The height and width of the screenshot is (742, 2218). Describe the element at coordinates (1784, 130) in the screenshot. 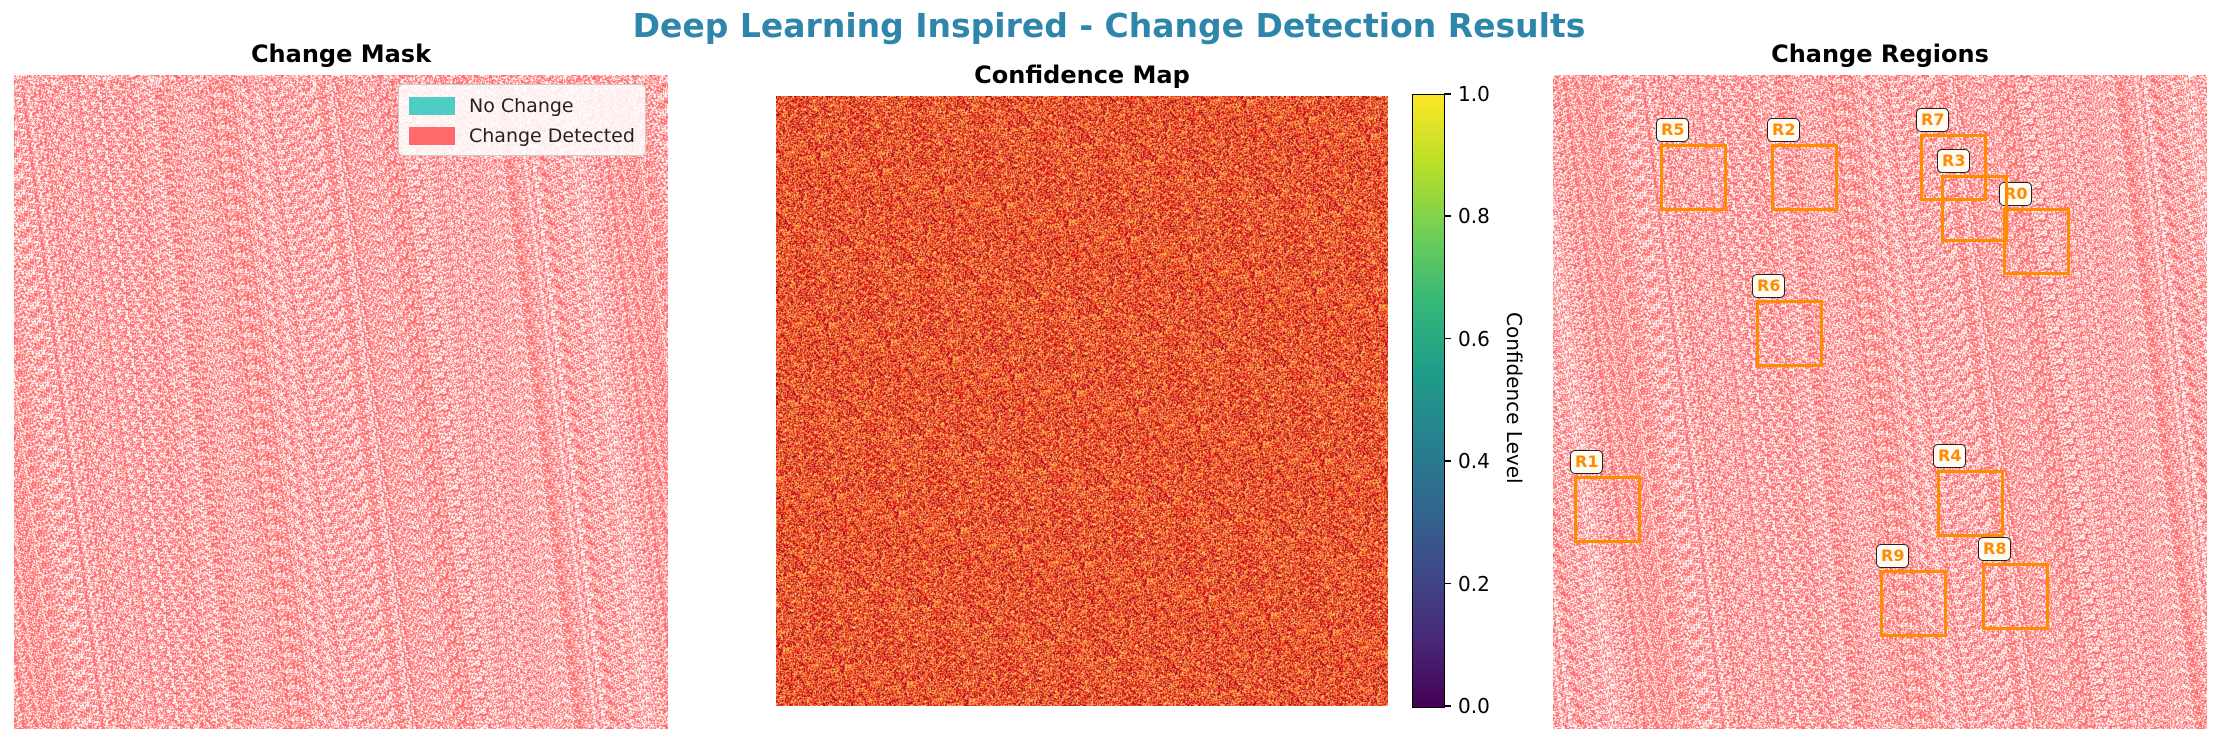

I see `region-label-r2: R2` at that location.